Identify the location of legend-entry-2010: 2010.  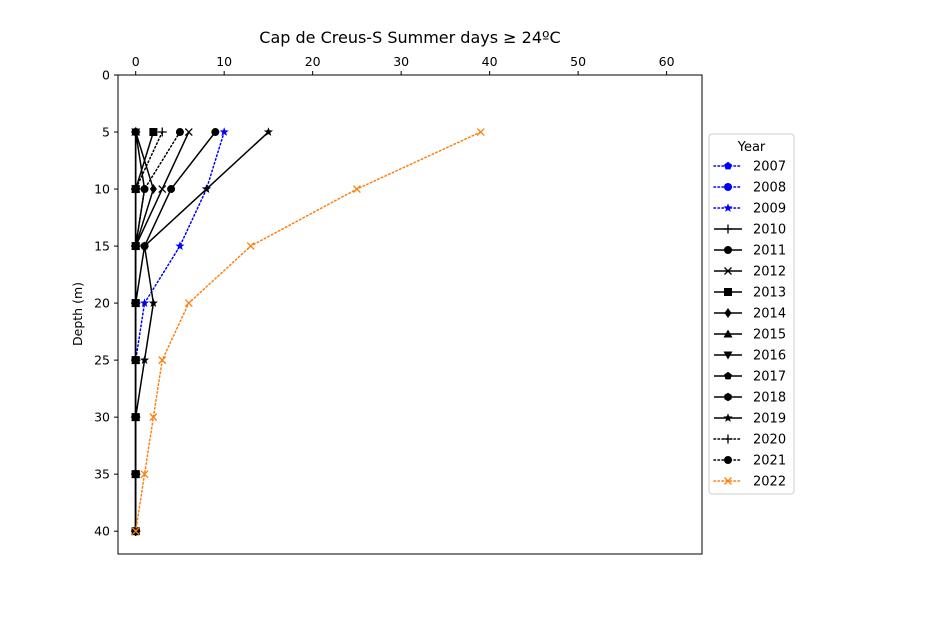
(750, 230).